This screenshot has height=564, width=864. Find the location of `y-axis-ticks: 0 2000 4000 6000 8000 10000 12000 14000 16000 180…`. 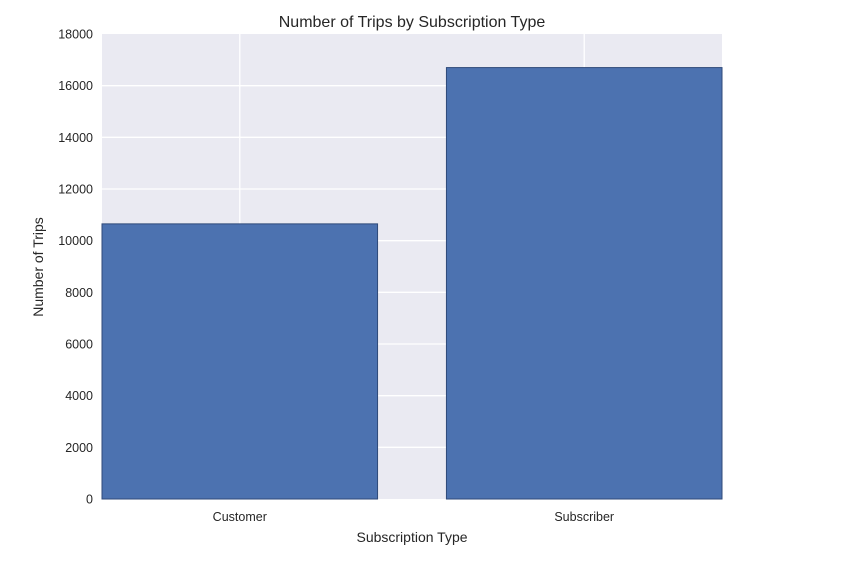

y-axis-ticks: 0 2000 4000 6000 8000 10000 12000 14000 16000 180… is located at coordinates (75, 267).